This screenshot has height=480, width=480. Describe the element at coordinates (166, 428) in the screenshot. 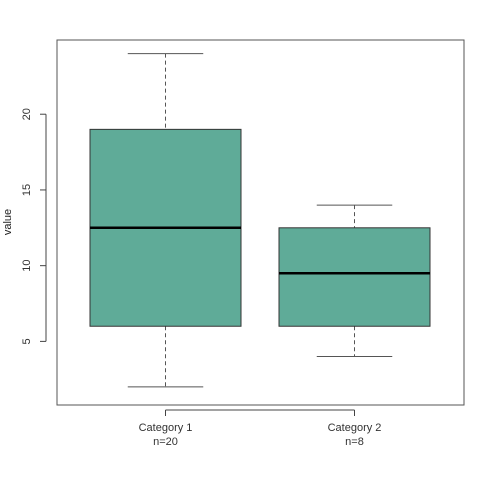

I see `x-tick-label: Category 1` at that location.